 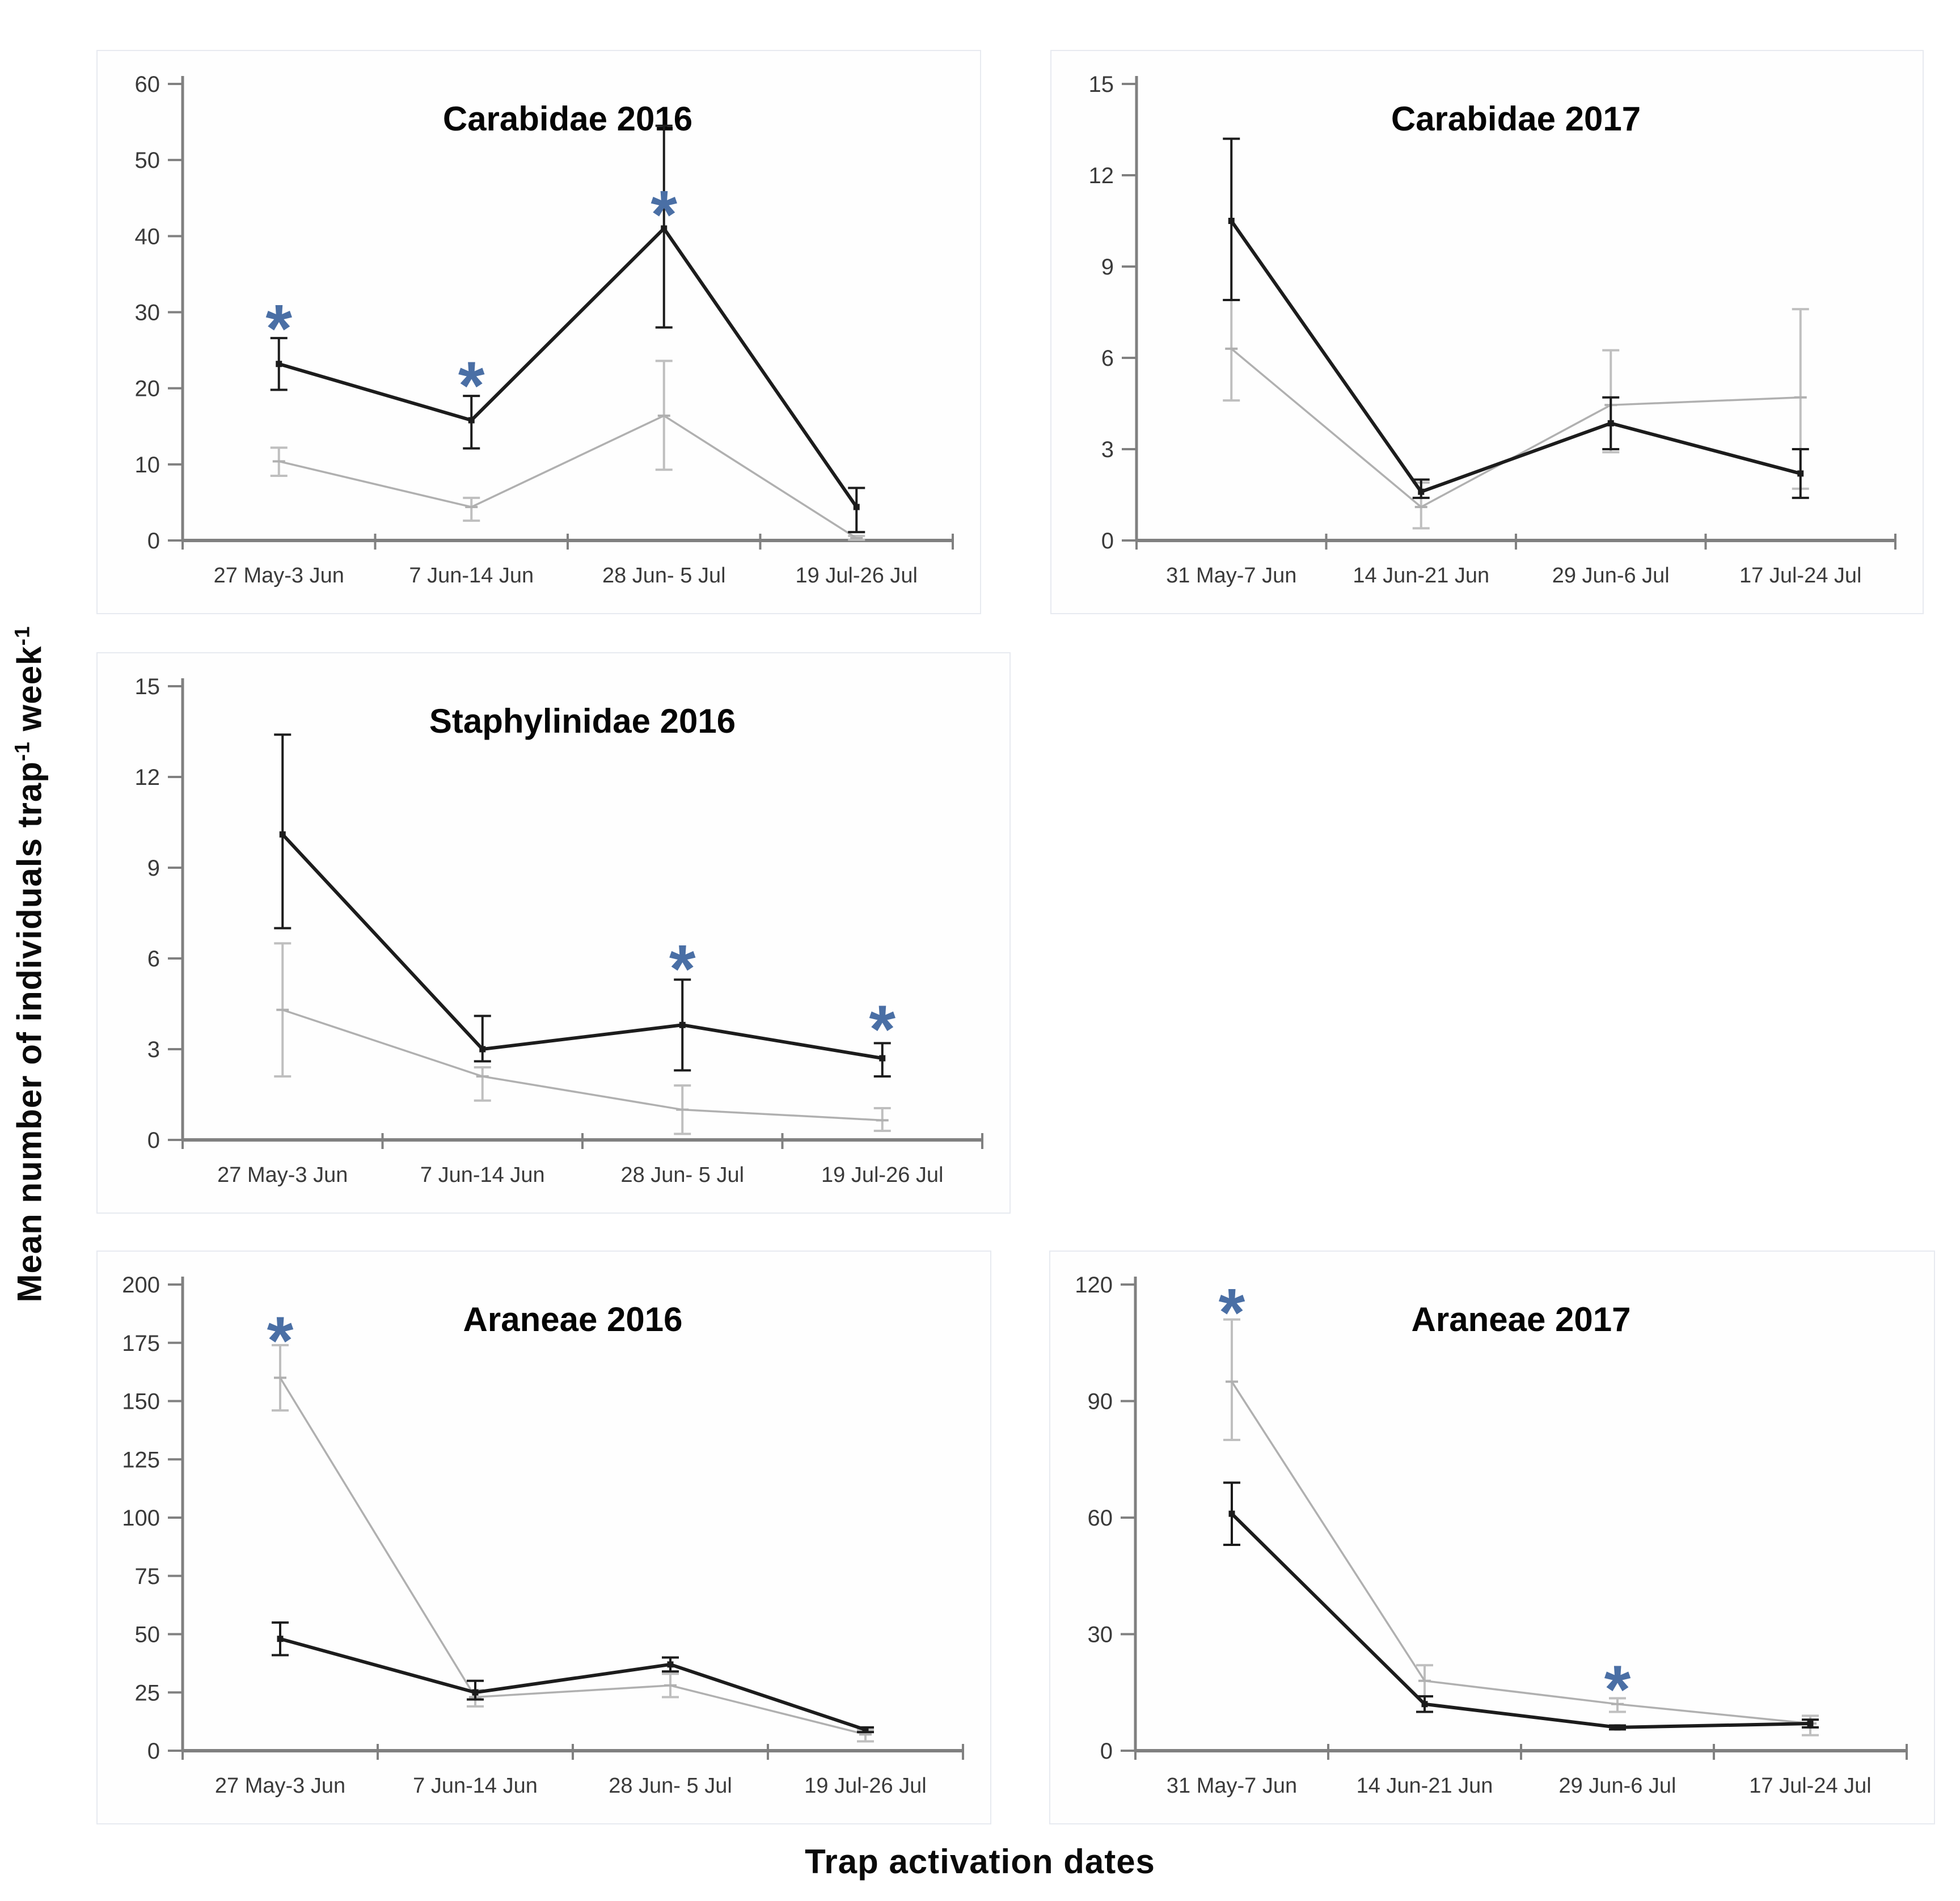 What do you see at coordinates (980, 1862) in the screenshot?
I see `x-axis-title: Trap activation dates` at bounding box center [980, 1862].